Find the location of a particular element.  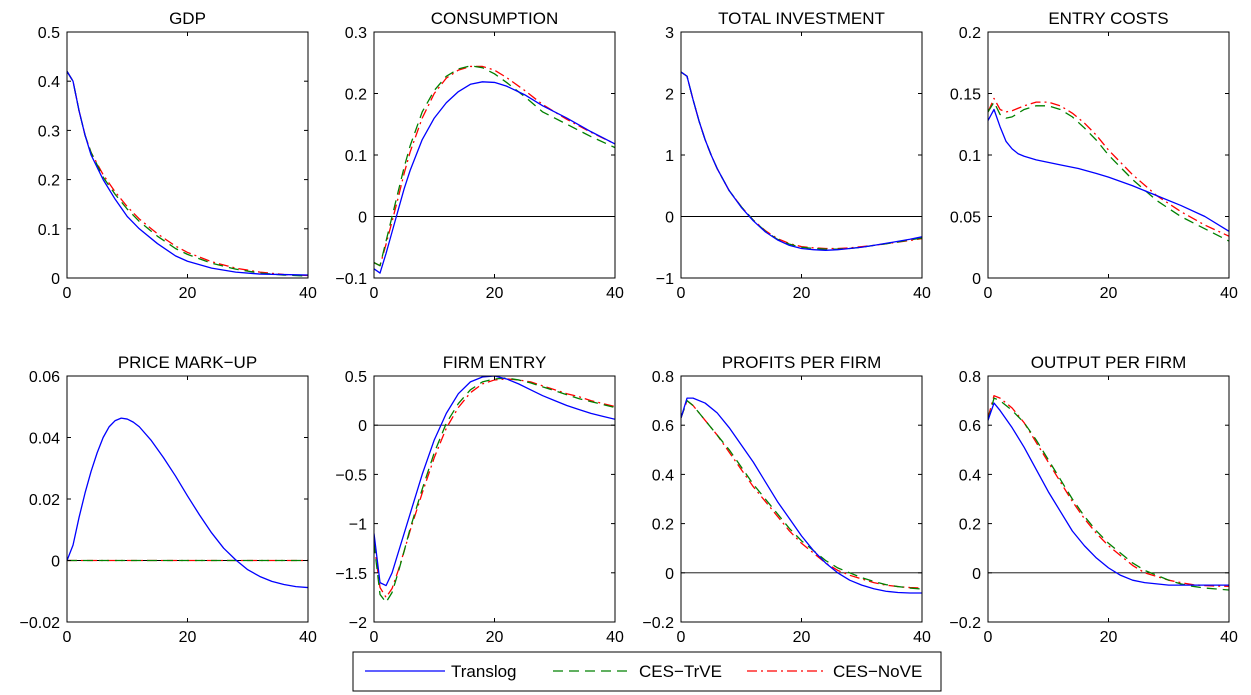

y-tick-label: −0.1 is located at coordinates (351, 279).